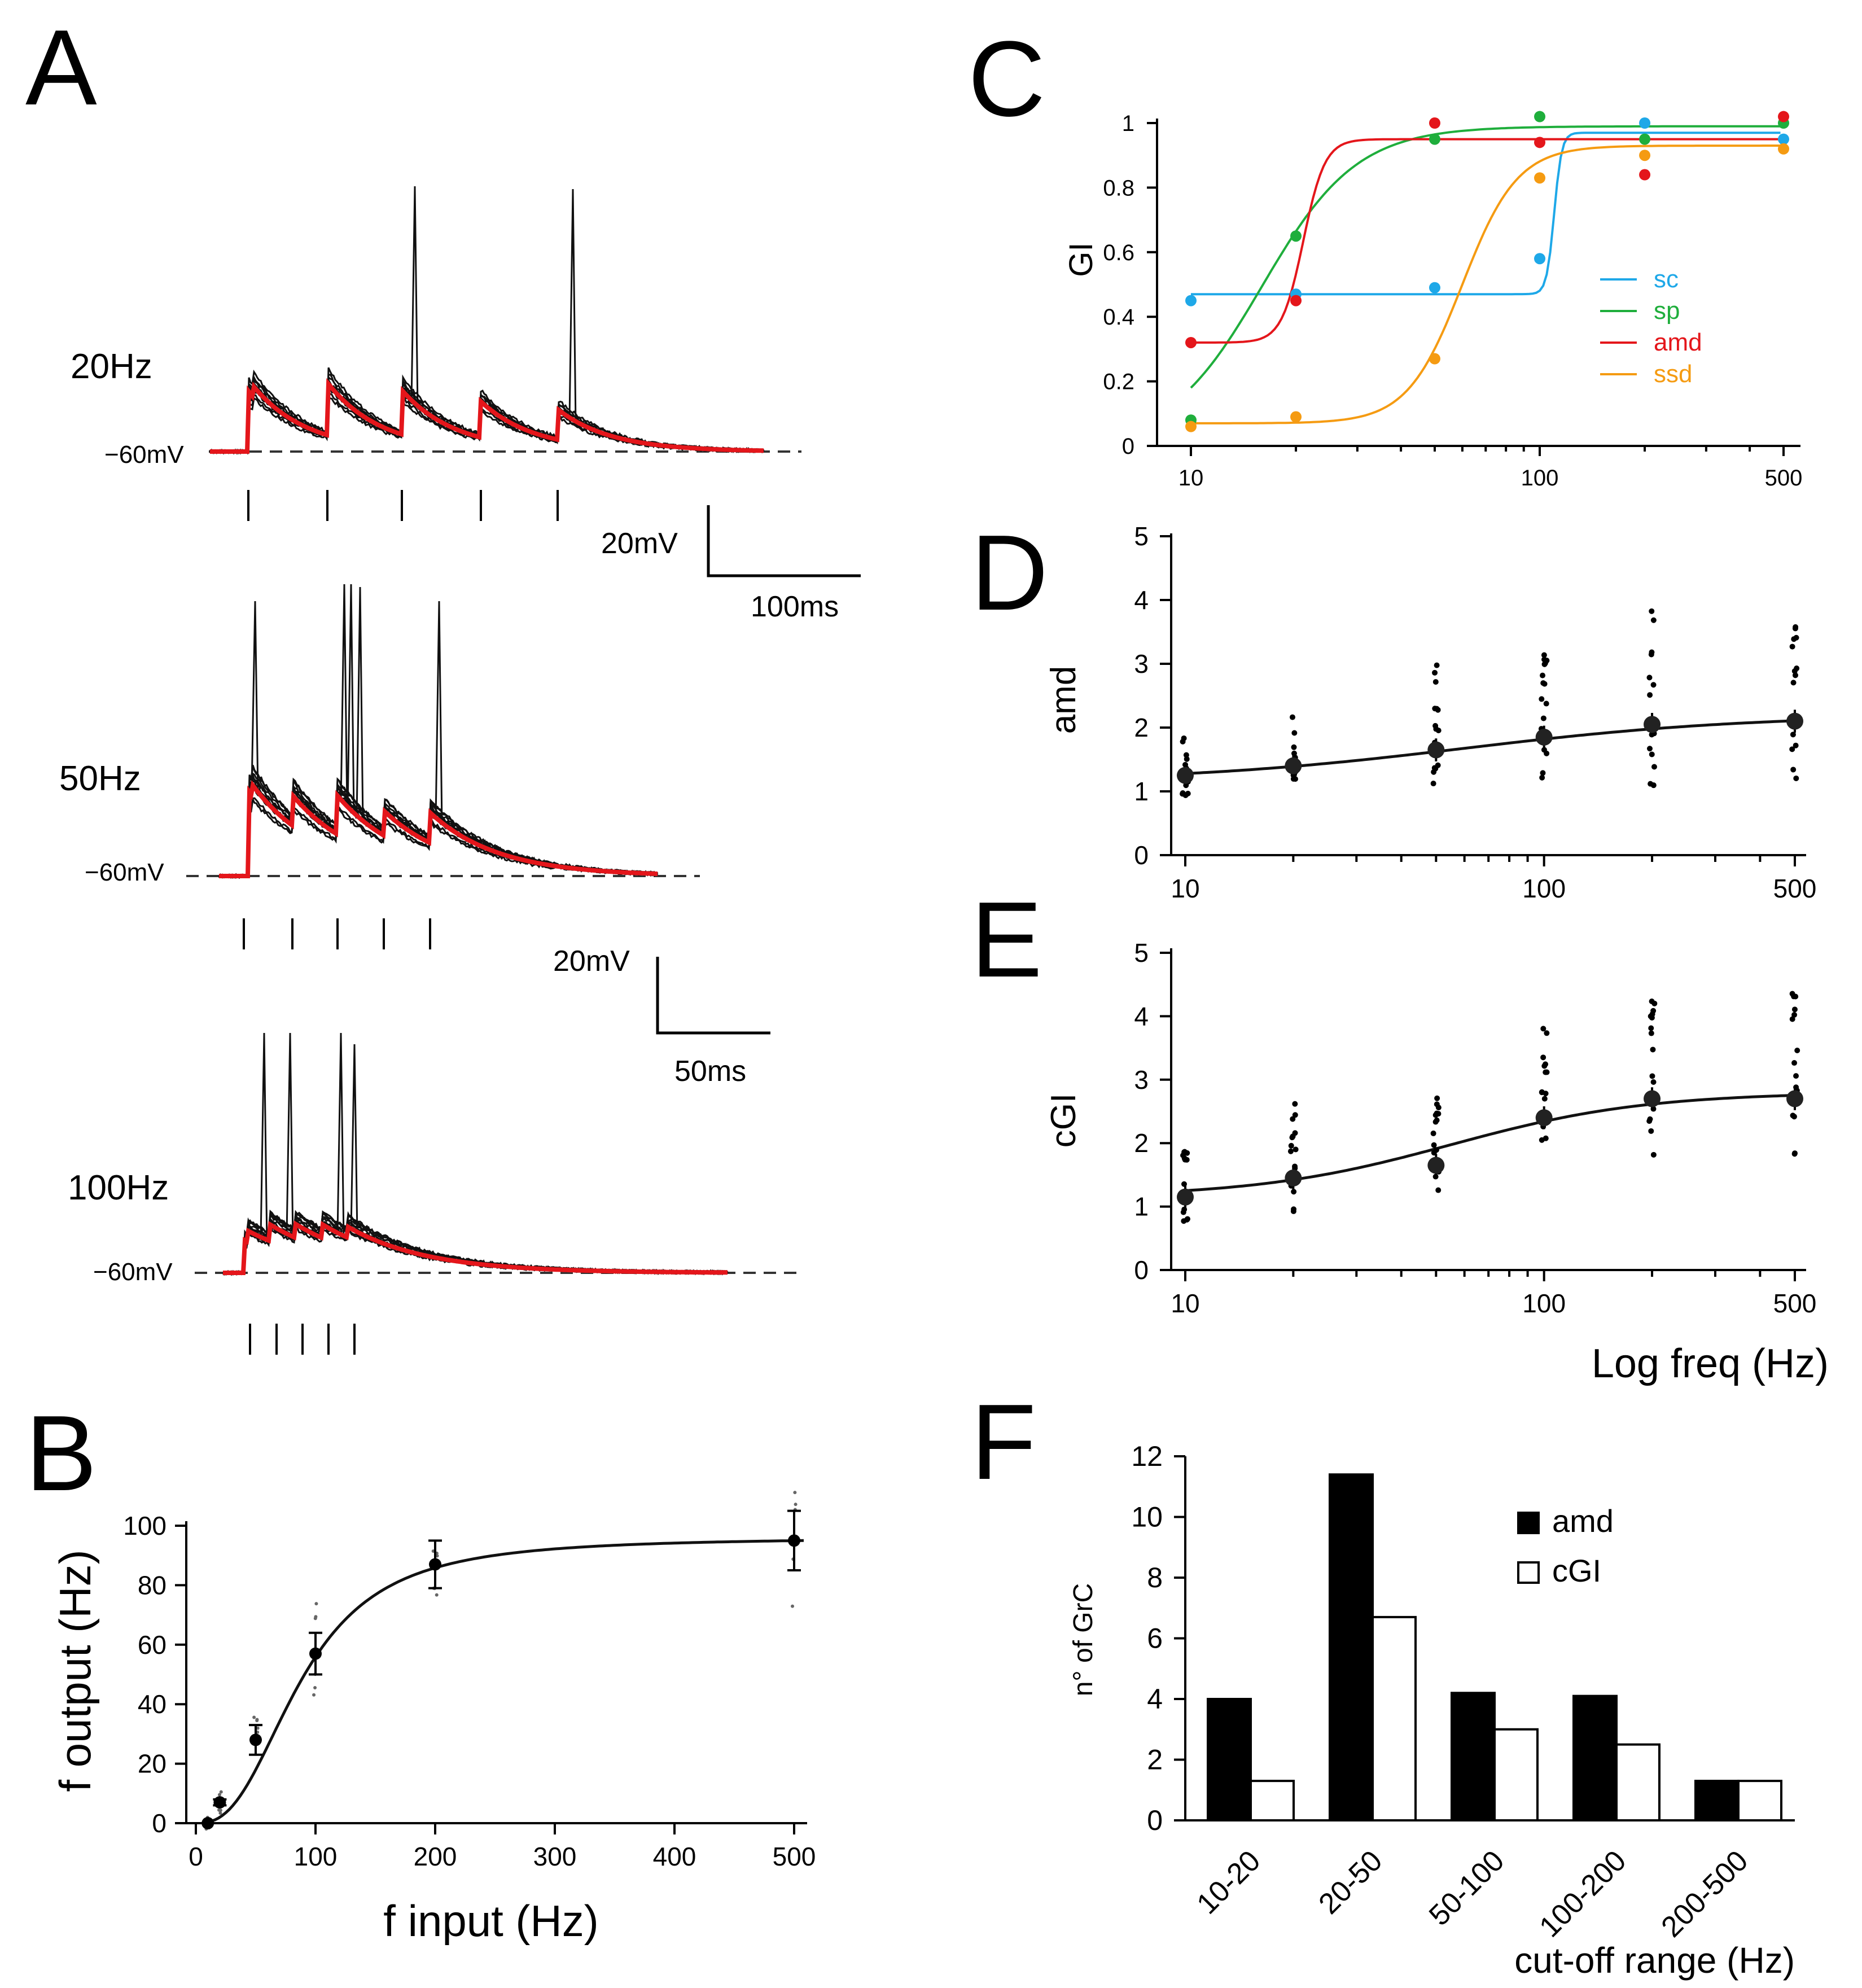  What do you see at coordinates (1489, 747) in the screenshot?
I see `d-fit-curve` at bounding box center [1489, 747].